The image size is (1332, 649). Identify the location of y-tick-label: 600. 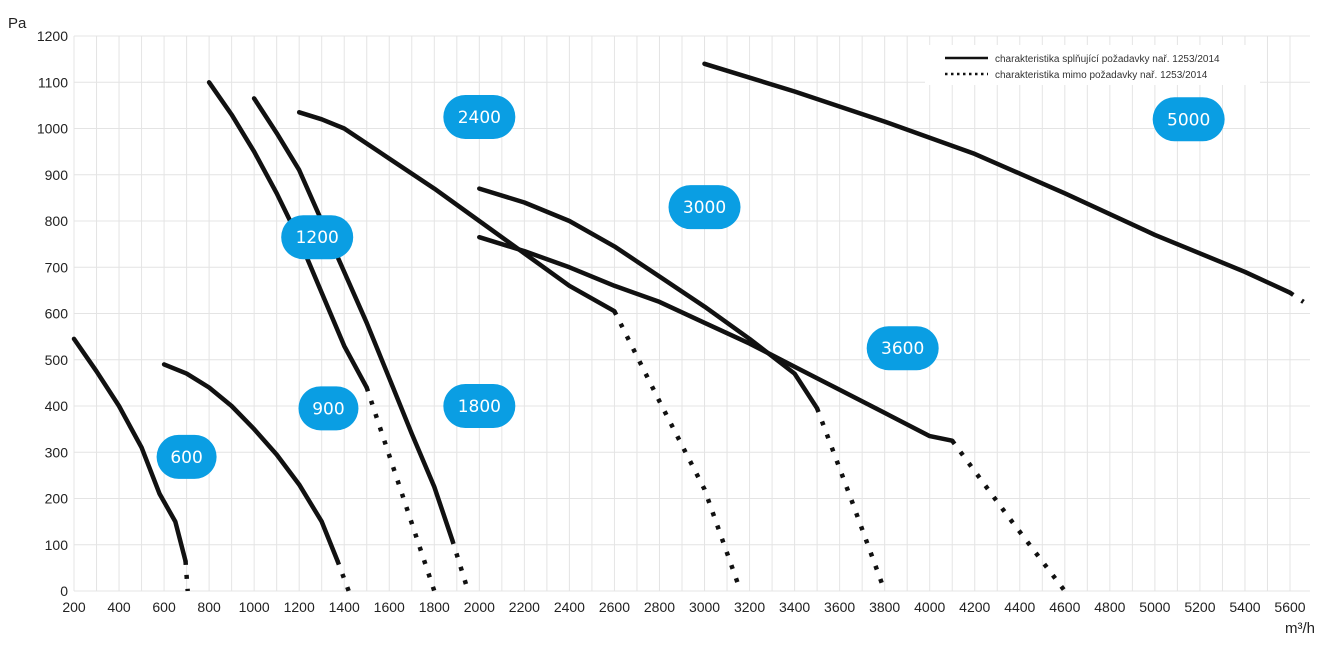
(57, 314).